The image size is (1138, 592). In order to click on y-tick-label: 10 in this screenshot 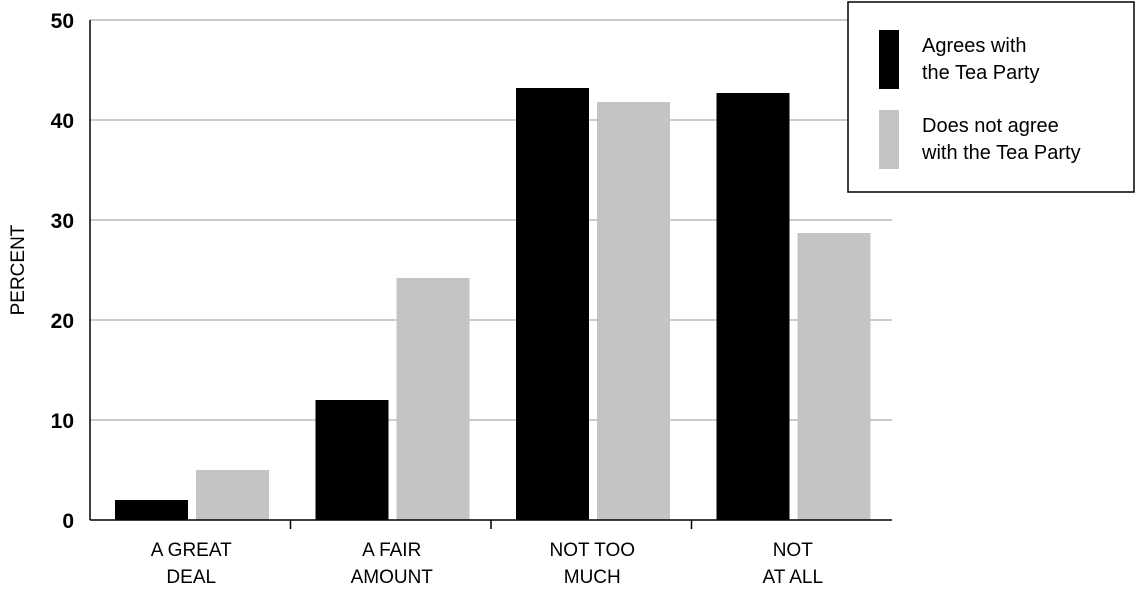, I will do `click(62, 421)`.